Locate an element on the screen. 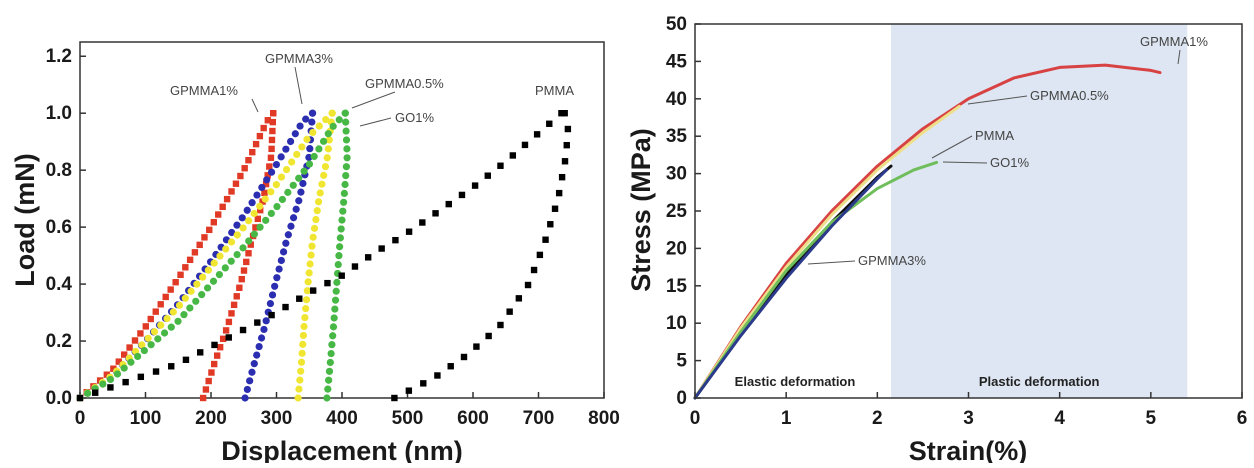 The height and width of the screenshot is (468, 1254). left-annotation: PMMA is located at coordinates (554, 90).